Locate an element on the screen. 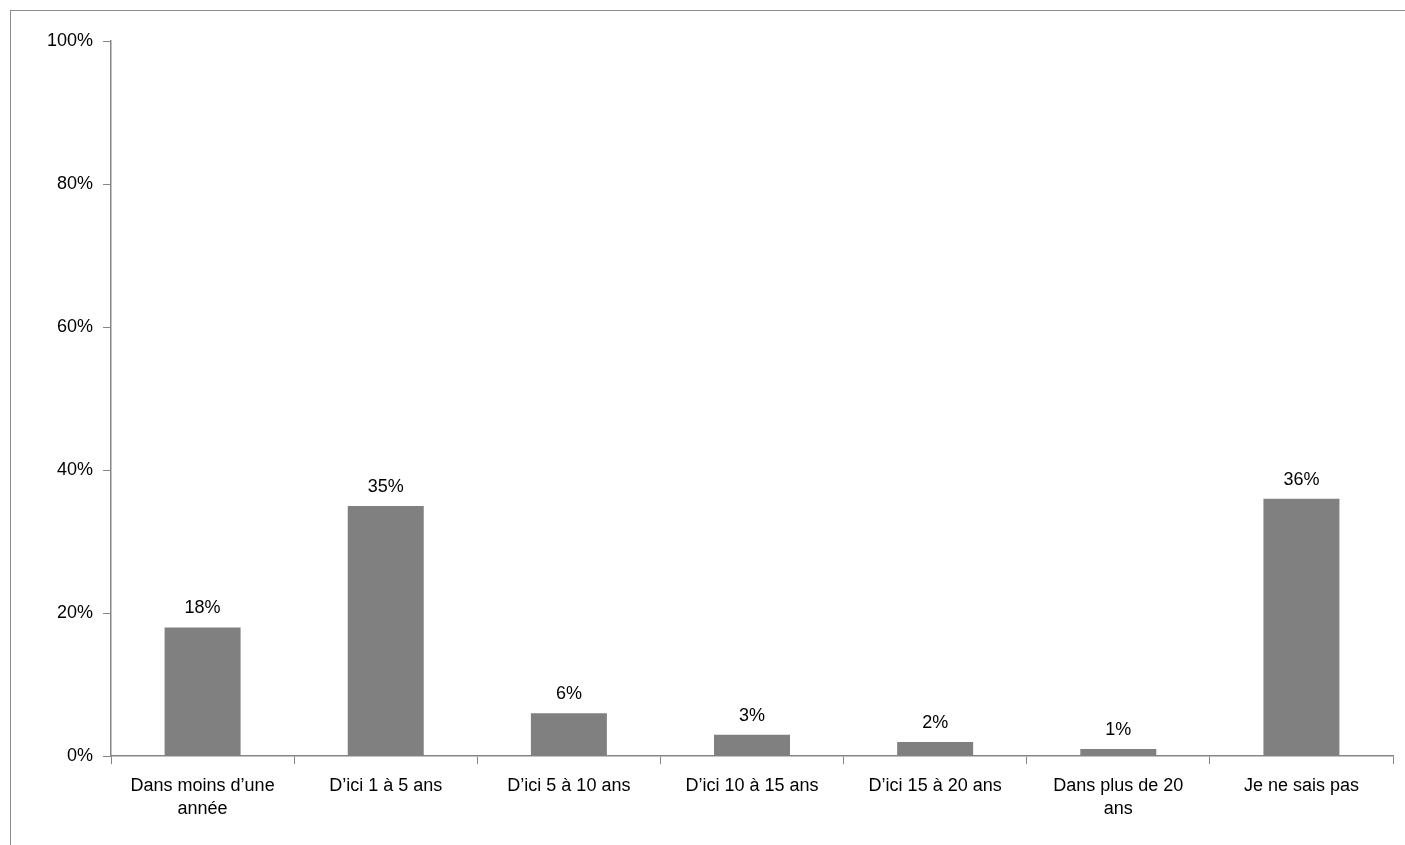 Image resolution: width=1405 pixels, height=845 pixels. y-tick-label: 100% is located at coordinates (70, 39).